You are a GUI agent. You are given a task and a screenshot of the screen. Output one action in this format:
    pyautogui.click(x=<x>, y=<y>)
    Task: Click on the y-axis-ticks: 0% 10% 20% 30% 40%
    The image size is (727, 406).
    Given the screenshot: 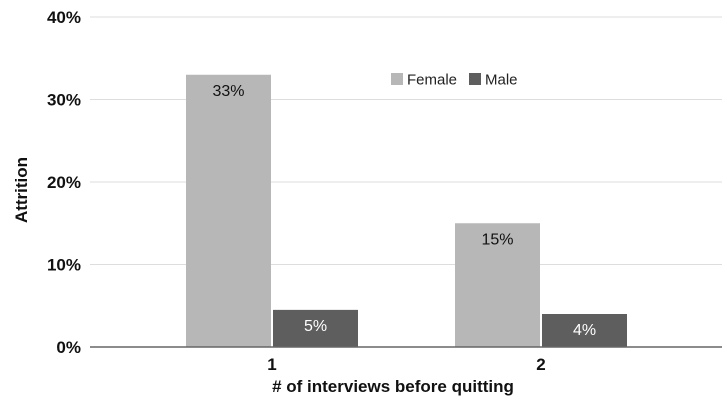 What is the action you would take?
    pyautogui.click(x=64, y=182)
    